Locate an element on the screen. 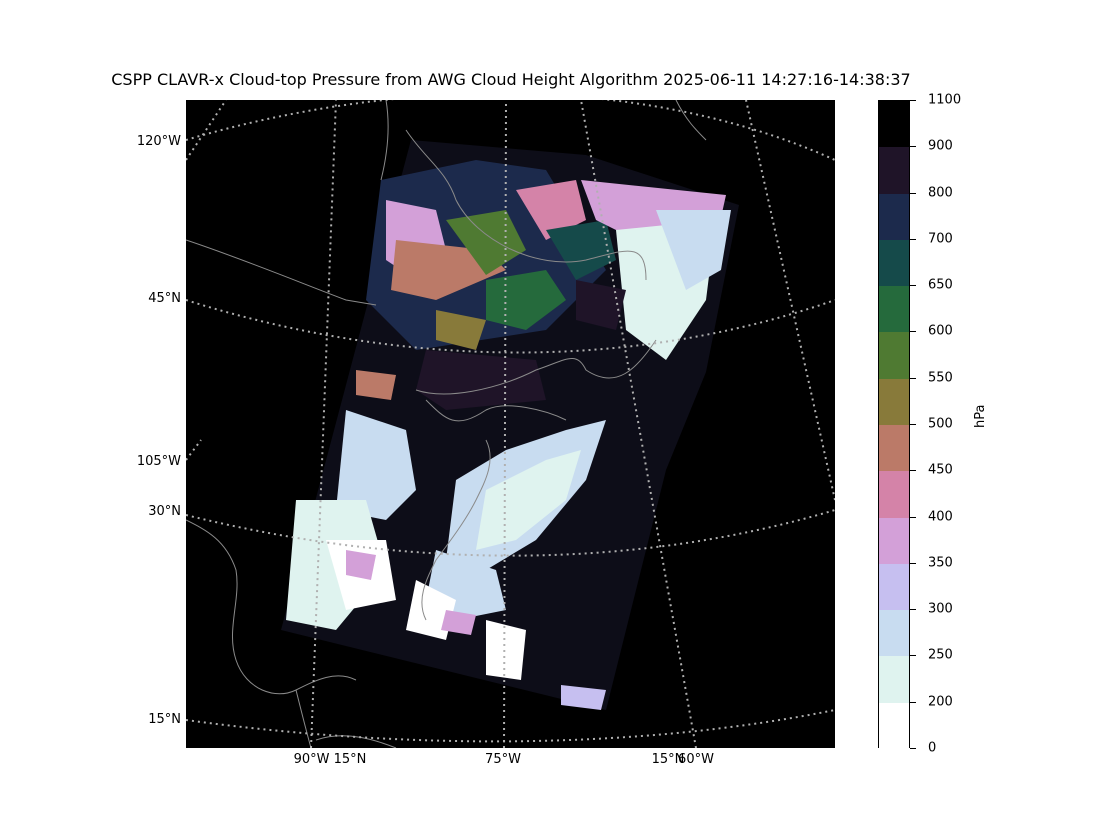  lon-label-15n: 15°N is located at coordinates (668, 759).